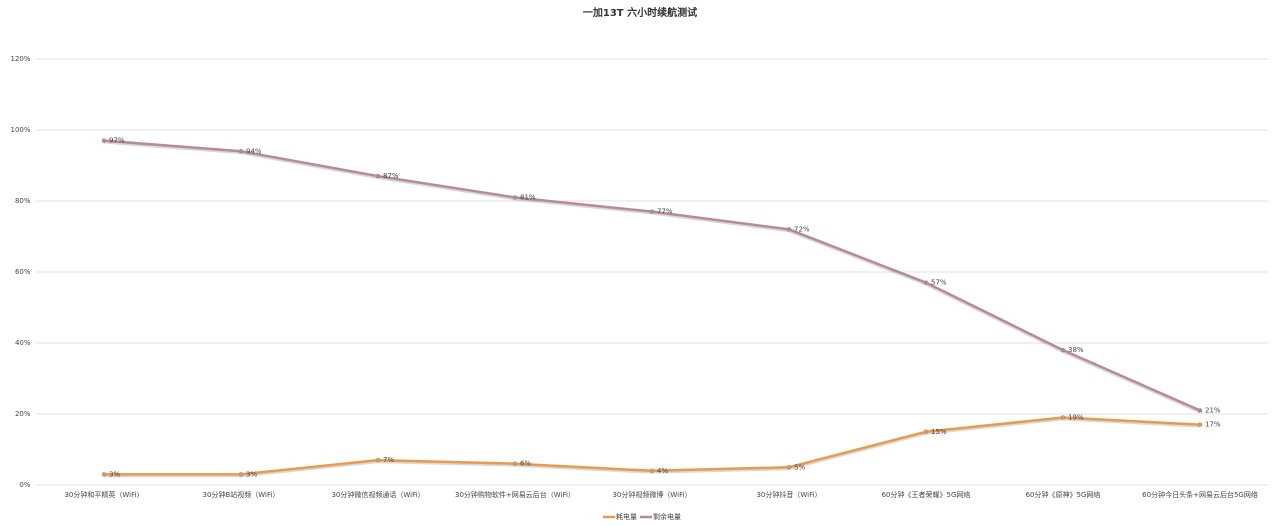  I want to click on data-label: 15%, so click(939, 432).